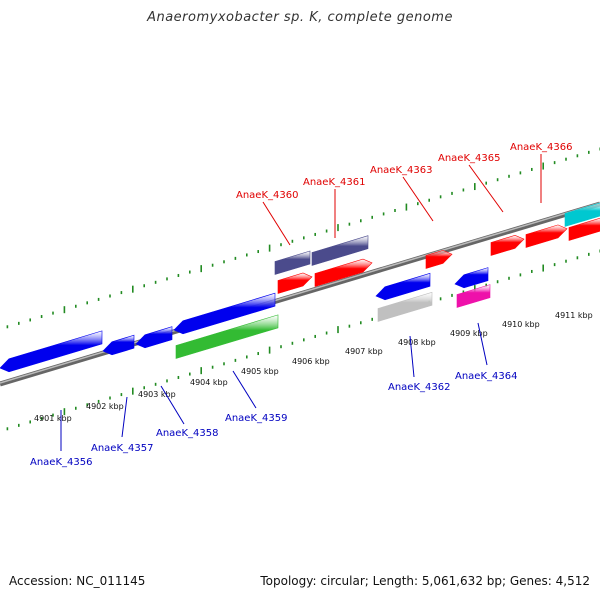 Image resolution: width=600 pixels, height=600 pixels. What do you see at coordinates (405, 306) in the screenshot?
I see `feature-grey` at bounding box center [405, 306].